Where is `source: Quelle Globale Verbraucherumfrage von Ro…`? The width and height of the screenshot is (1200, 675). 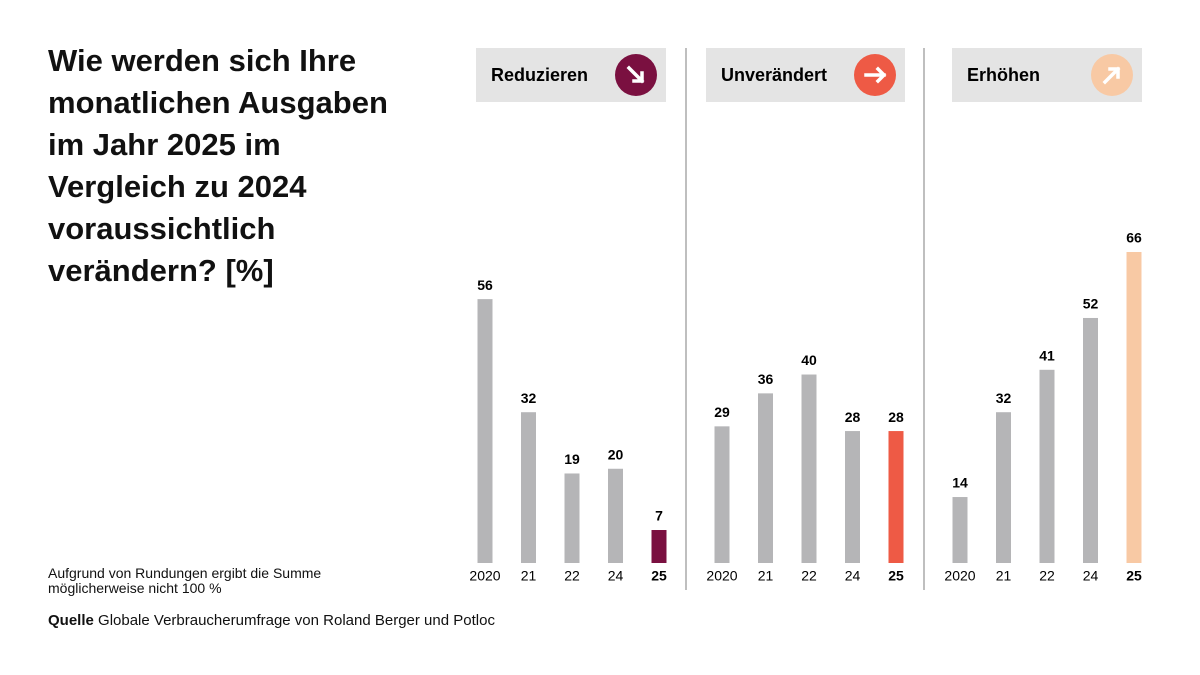
source: Quelle Globale Verbraucherumfrage von Ro… is located at coordinates (271, 620).